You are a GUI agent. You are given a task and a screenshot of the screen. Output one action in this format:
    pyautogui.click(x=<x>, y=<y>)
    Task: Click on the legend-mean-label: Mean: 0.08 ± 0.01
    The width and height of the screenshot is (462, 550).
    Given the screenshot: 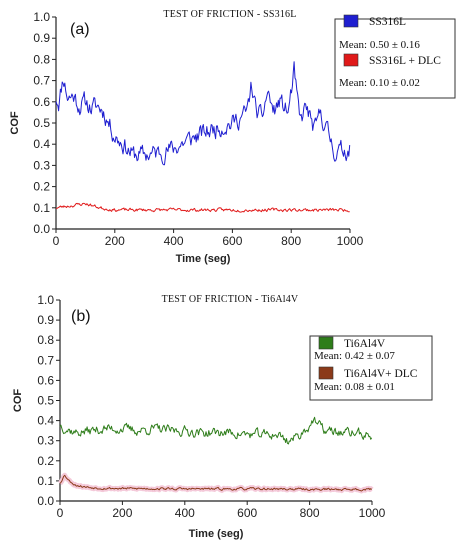 What is the action you would take?
    pyautogui.click(x=354, y=387)
    